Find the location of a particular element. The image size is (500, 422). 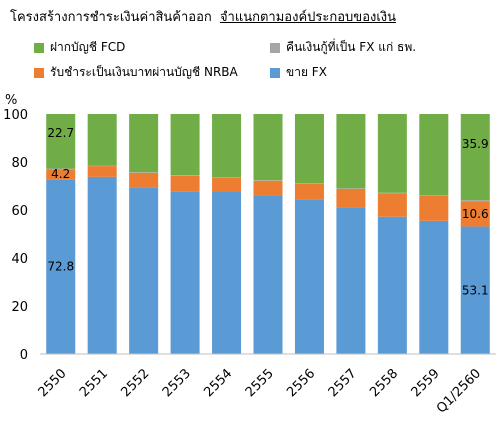

x-tick-label-2558: 2558 is located at coordinates (384, 383).